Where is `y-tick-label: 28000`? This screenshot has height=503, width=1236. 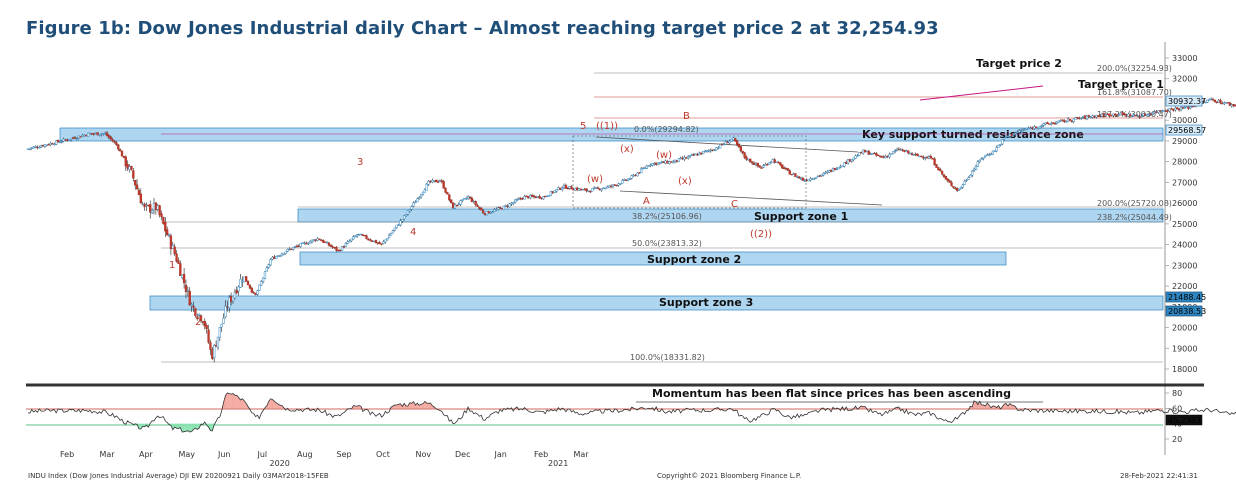
y-tick-label: 28000 is located at coordinates (1184, 162).